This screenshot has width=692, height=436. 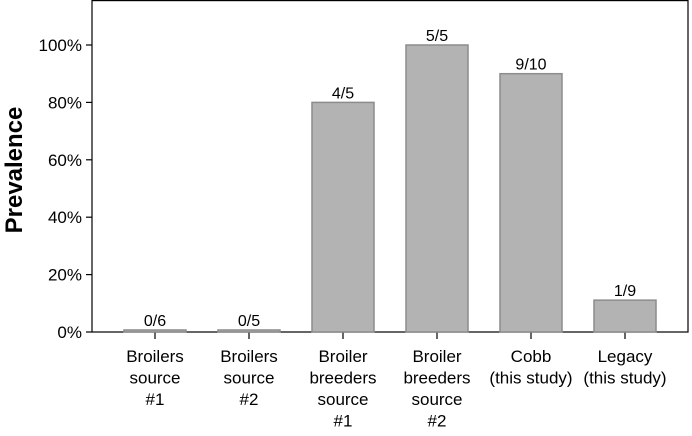 What do you see at coordinates (65, 189) in the screenshot?
I see `y-axis-ticks: 0% 20% 40% 60% 80% 100%` at bounding box center [65, 189].